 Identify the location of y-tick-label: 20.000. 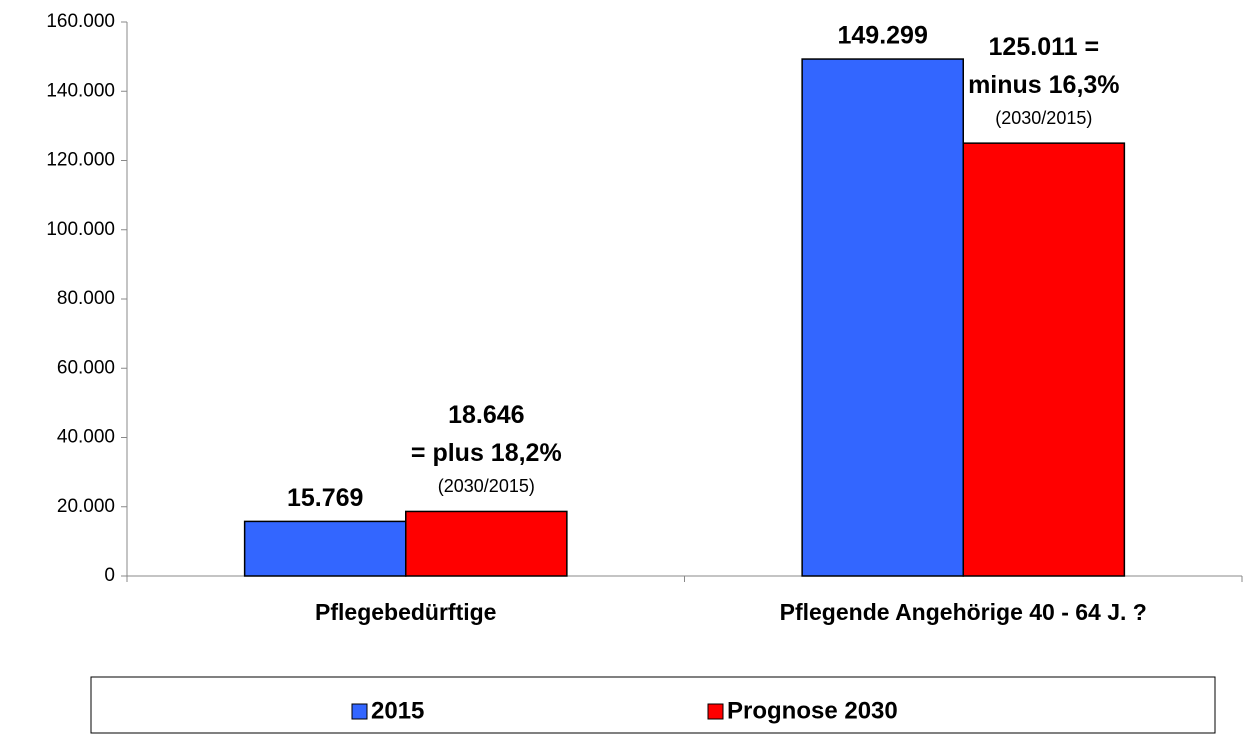
(86, 506).